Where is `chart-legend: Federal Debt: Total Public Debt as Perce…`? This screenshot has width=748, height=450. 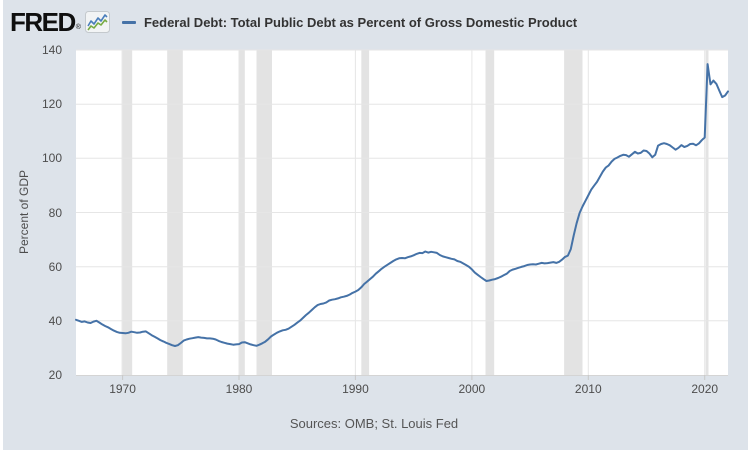
chart-legend: Federal Debt: Total Public Debt as Perce… is located at coordinates (349, 22).